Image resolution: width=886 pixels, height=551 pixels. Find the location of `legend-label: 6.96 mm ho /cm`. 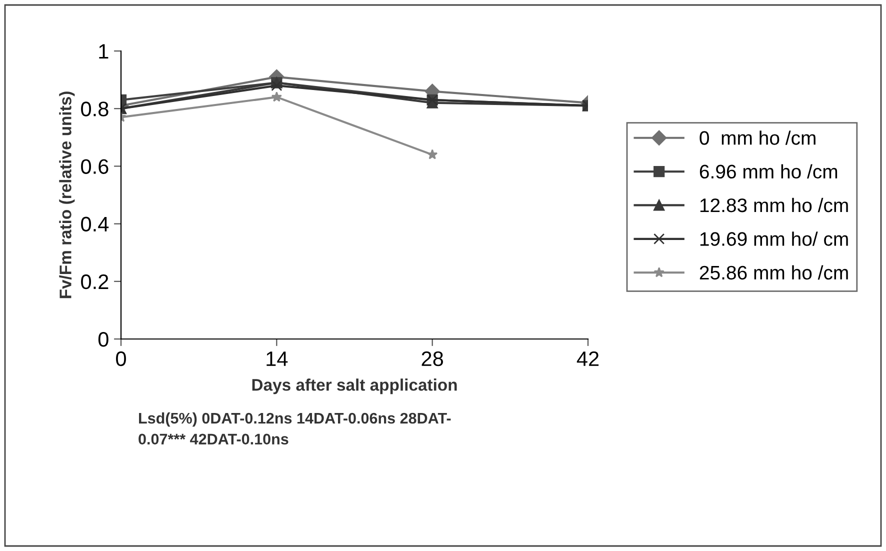

legend-label: 6.96 mm ho /cm is located at coordinates (769, 171).